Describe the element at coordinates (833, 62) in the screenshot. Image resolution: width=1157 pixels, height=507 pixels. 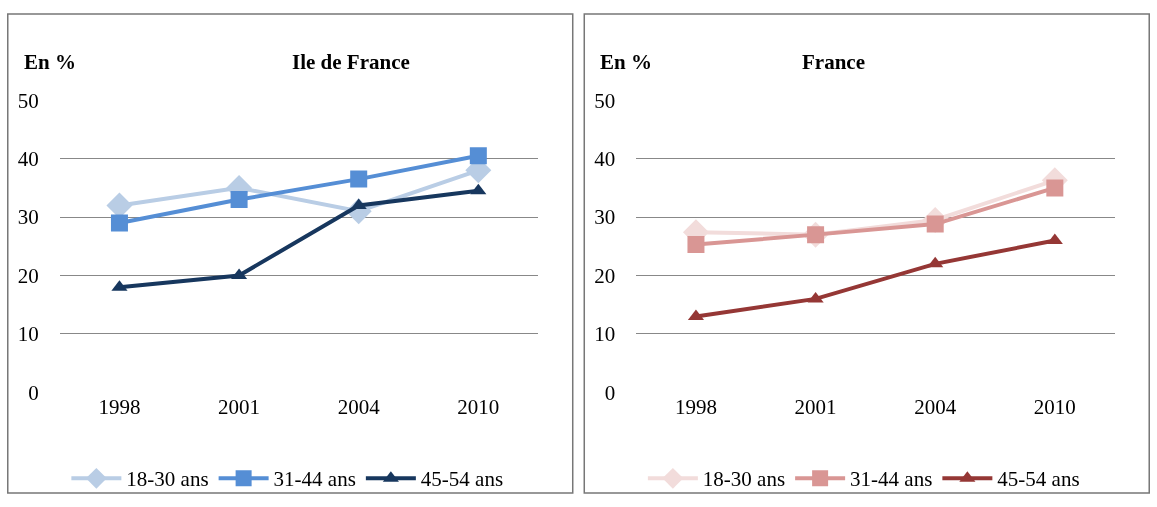
I see `chart-title: France` at that location.